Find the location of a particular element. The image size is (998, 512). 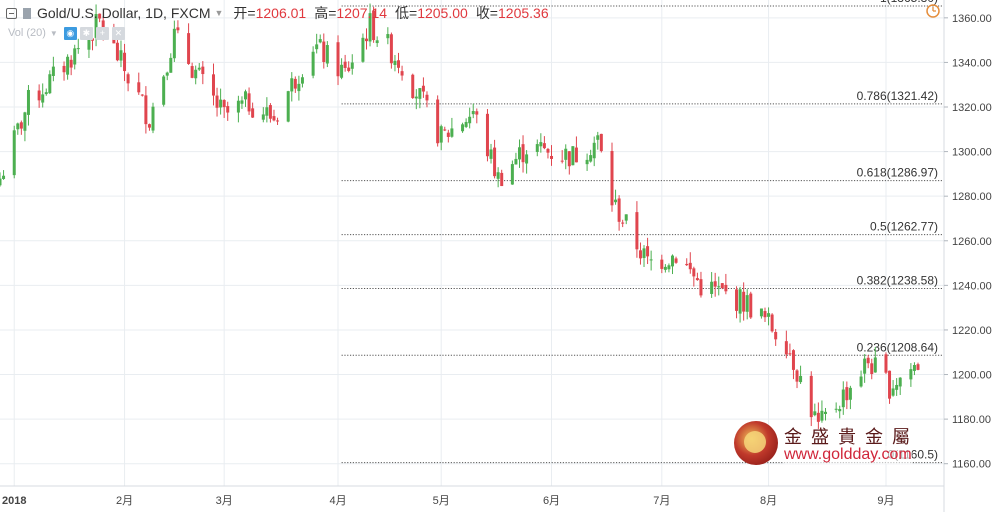

y-tick-label: 1320.00 is located at coordinates (972, 108).